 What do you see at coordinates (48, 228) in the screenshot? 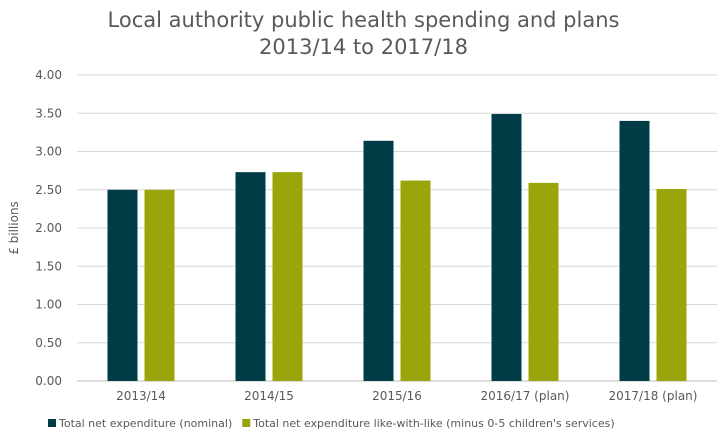
I see `y-tick-label: 2.00` at bounding box center [48, 228].